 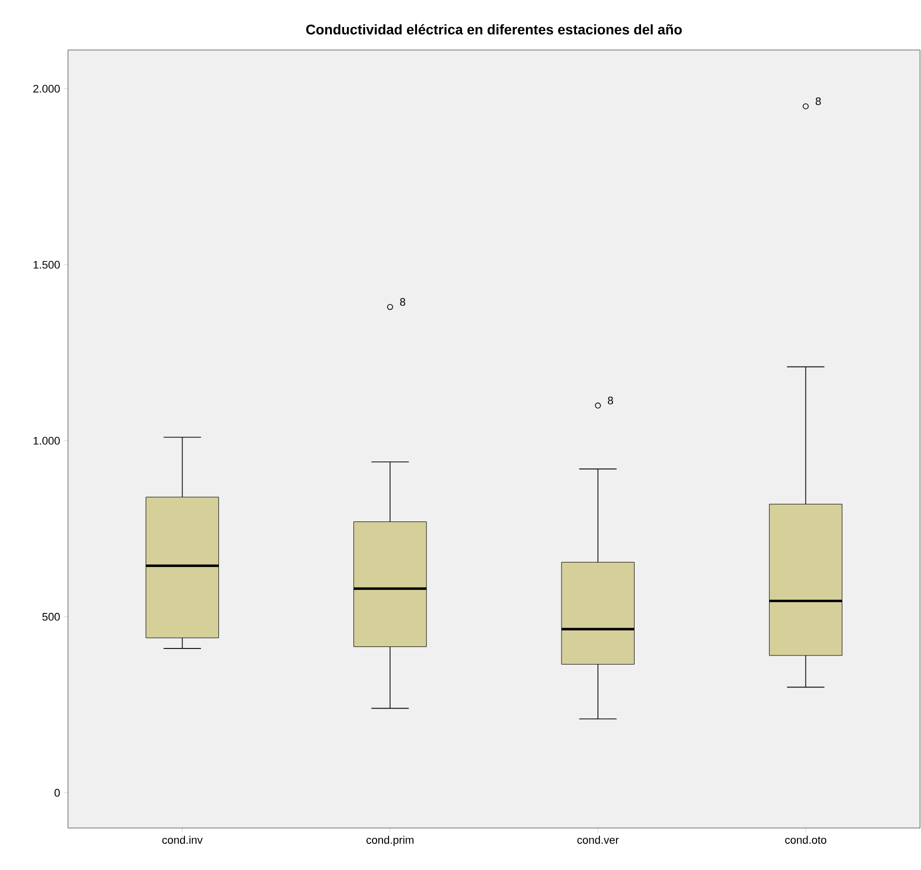 I want to click on x-tick-label: cond.oto, so click(x=805, y=840).